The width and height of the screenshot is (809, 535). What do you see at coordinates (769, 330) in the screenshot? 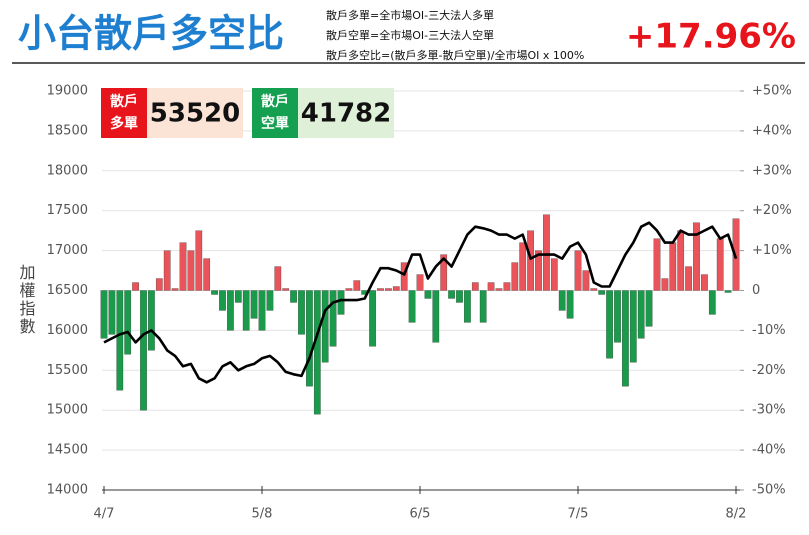
I see `y2-tick-label: -10%` at bounding box center [769, 330].